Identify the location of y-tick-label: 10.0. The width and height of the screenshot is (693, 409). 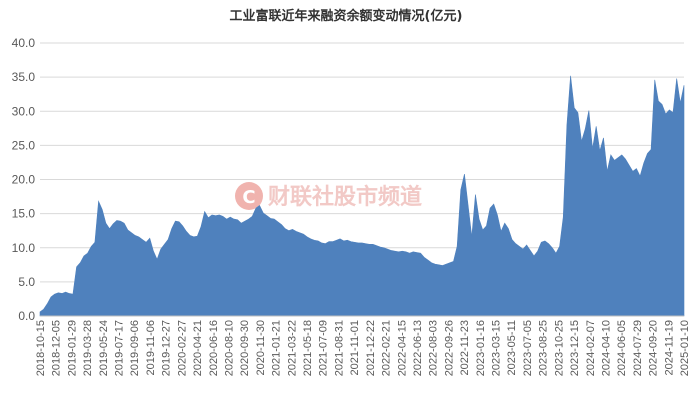
(24, 248).